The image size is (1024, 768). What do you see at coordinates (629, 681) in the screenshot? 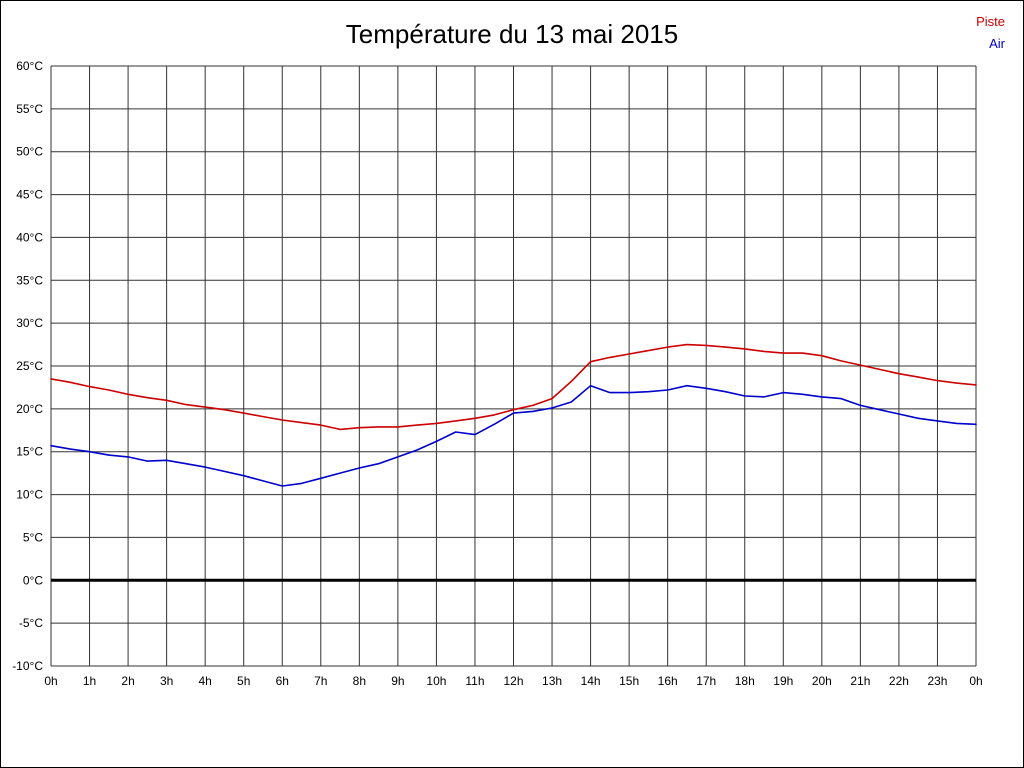
I see `x-tick-label: 15h` at bounding box center [629, 681].